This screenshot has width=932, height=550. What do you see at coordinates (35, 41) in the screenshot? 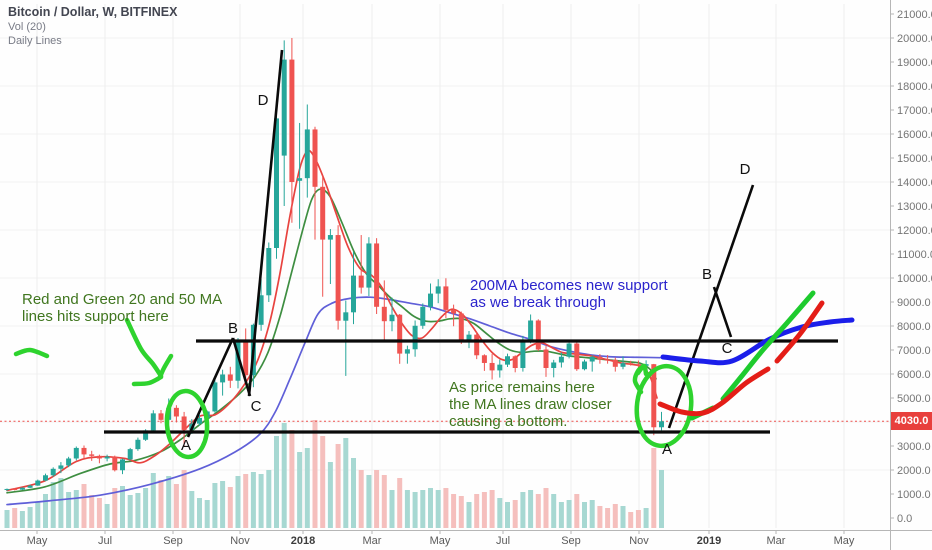
I see `daily-lines-label: Daily Lines` at bounding box center [35, 41].